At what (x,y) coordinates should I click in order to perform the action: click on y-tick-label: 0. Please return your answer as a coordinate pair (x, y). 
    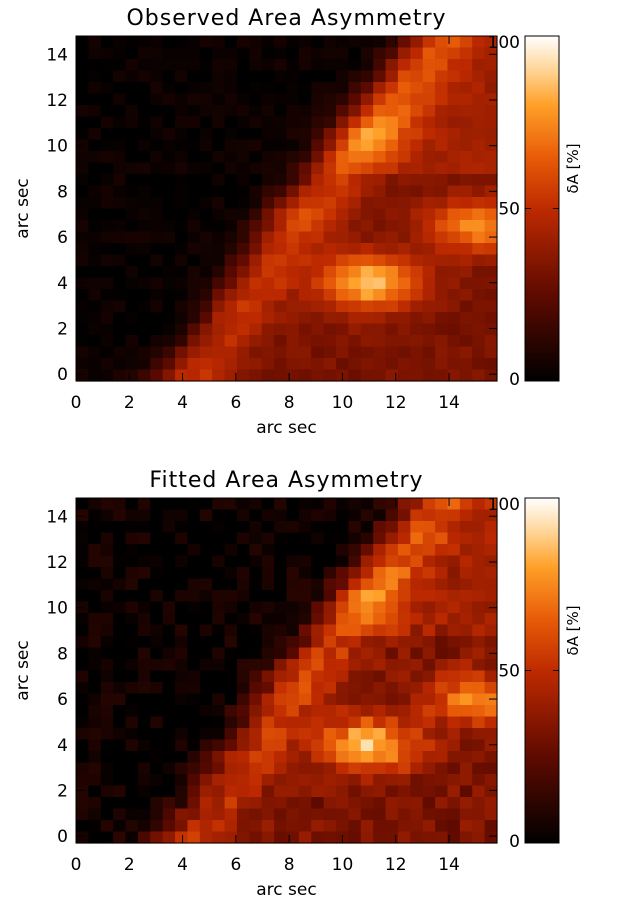
    Looking at the image, I should click on (62, 837).